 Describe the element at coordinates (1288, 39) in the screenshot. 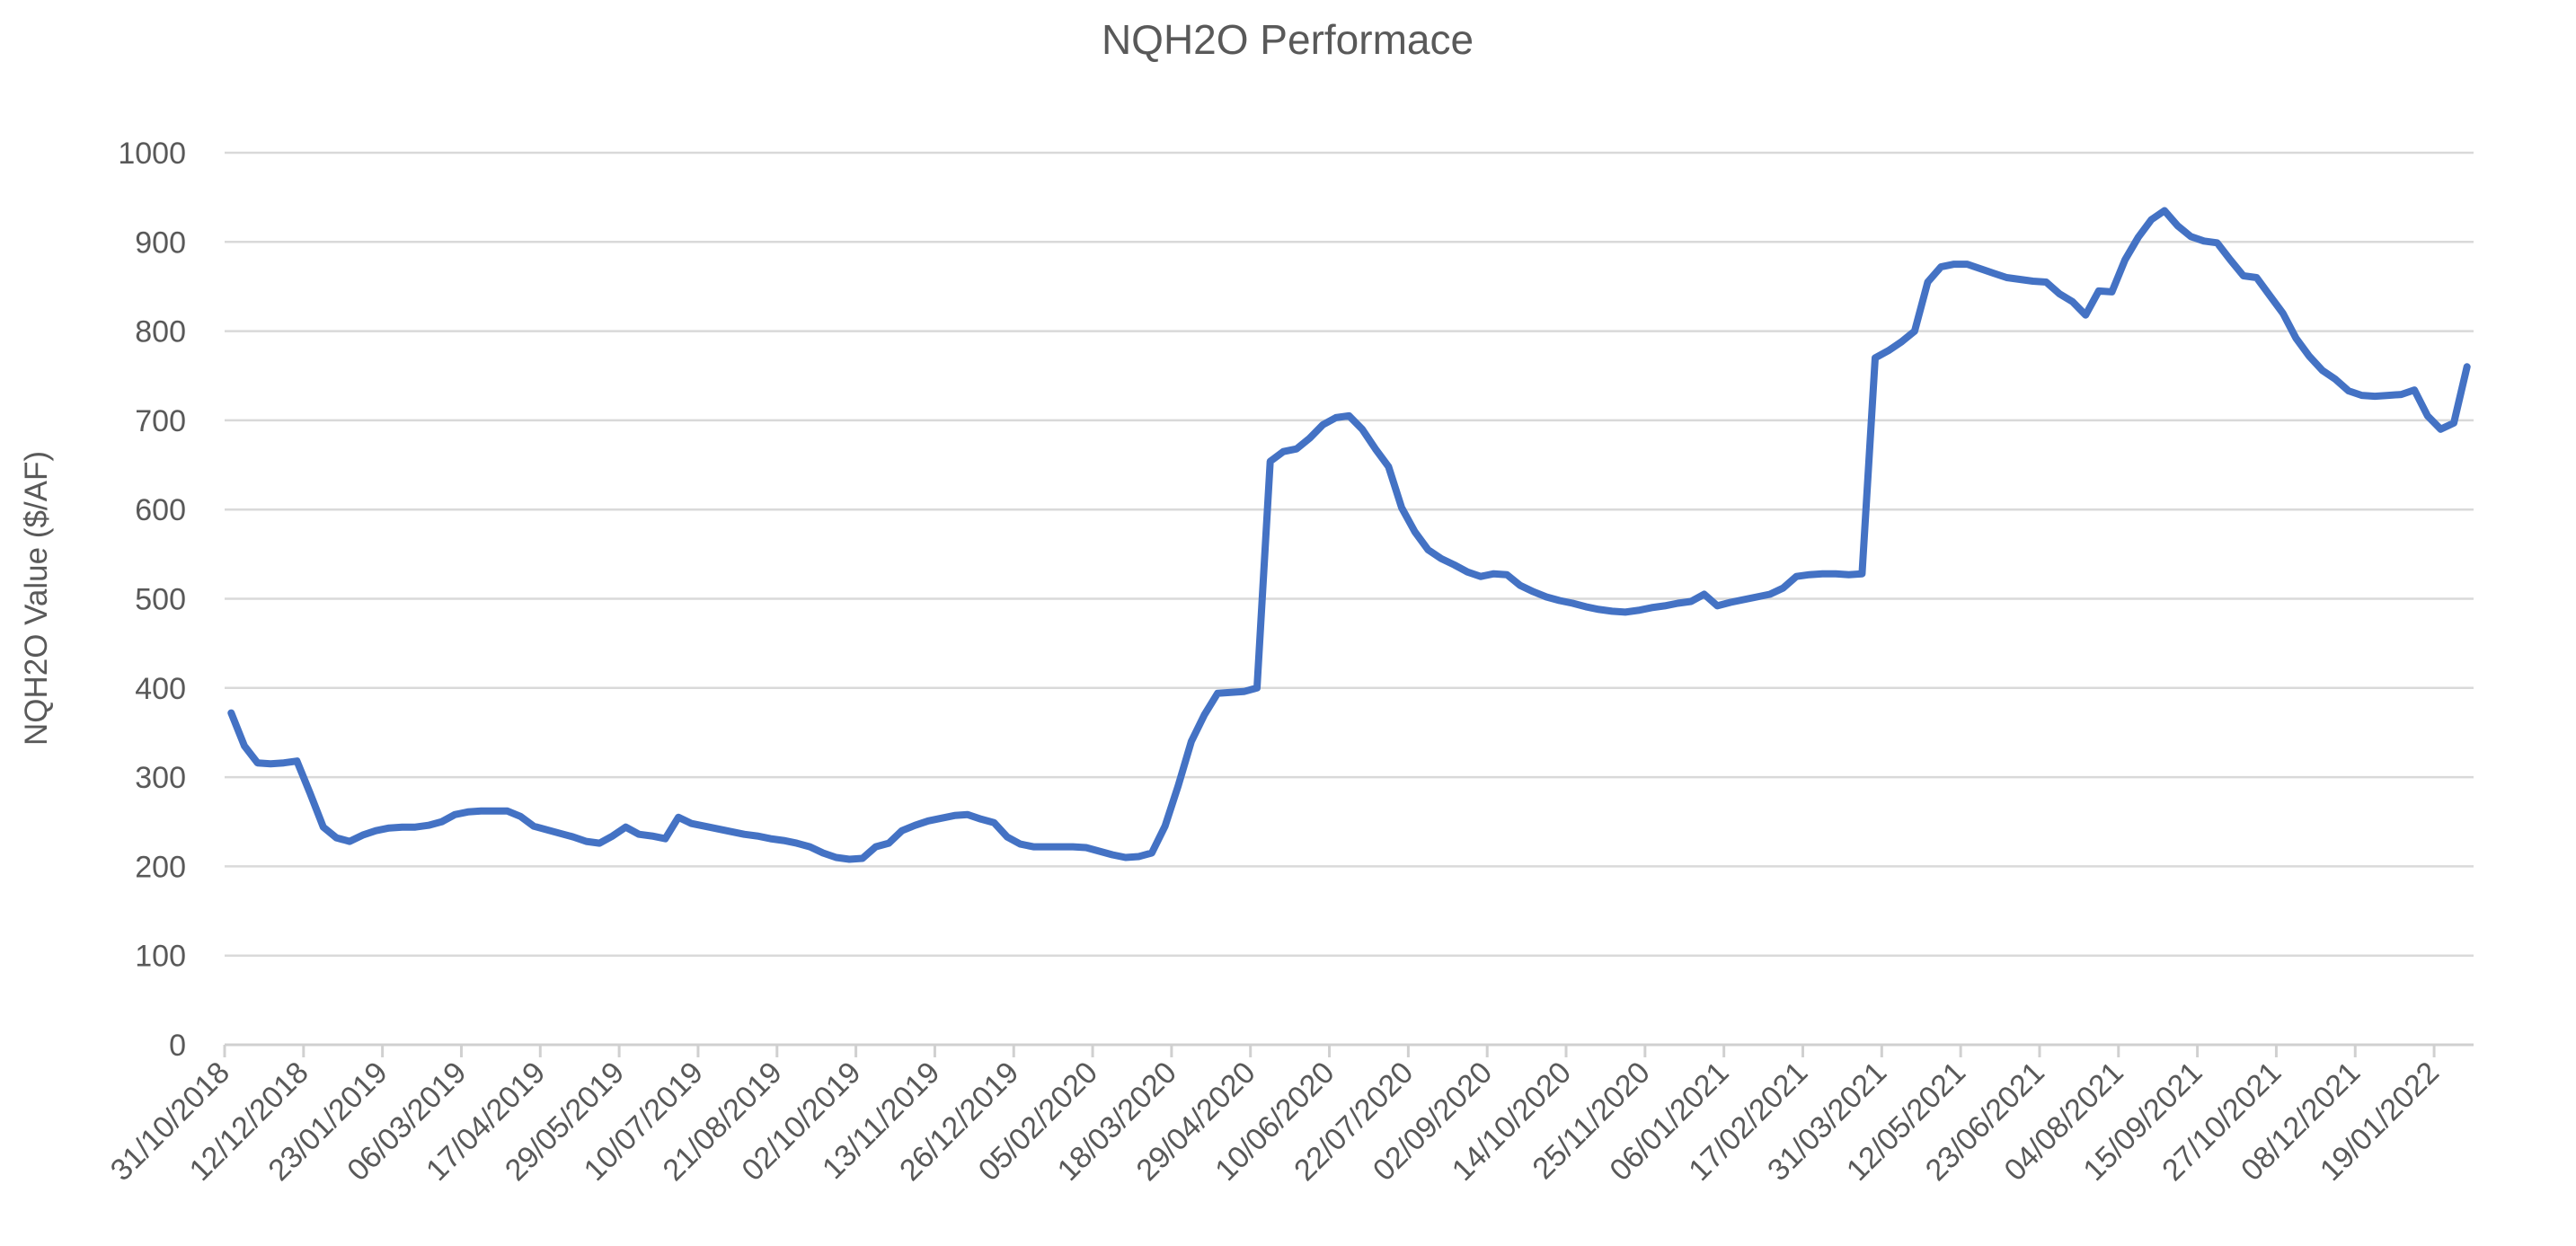

I see `chart-title: NQH2O Performace` at that location.